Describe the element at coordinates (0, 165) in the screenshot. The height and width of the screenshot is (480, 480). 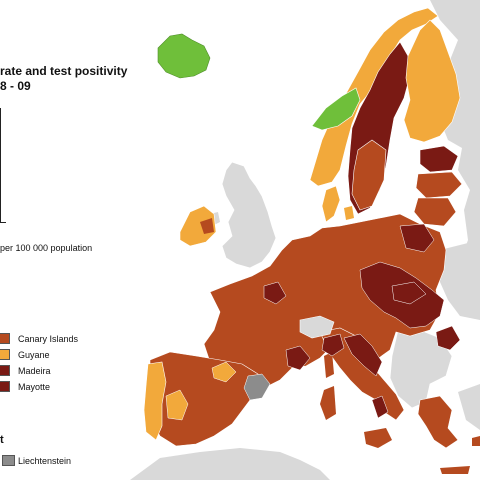
I see `legend-scale-line` at that location.